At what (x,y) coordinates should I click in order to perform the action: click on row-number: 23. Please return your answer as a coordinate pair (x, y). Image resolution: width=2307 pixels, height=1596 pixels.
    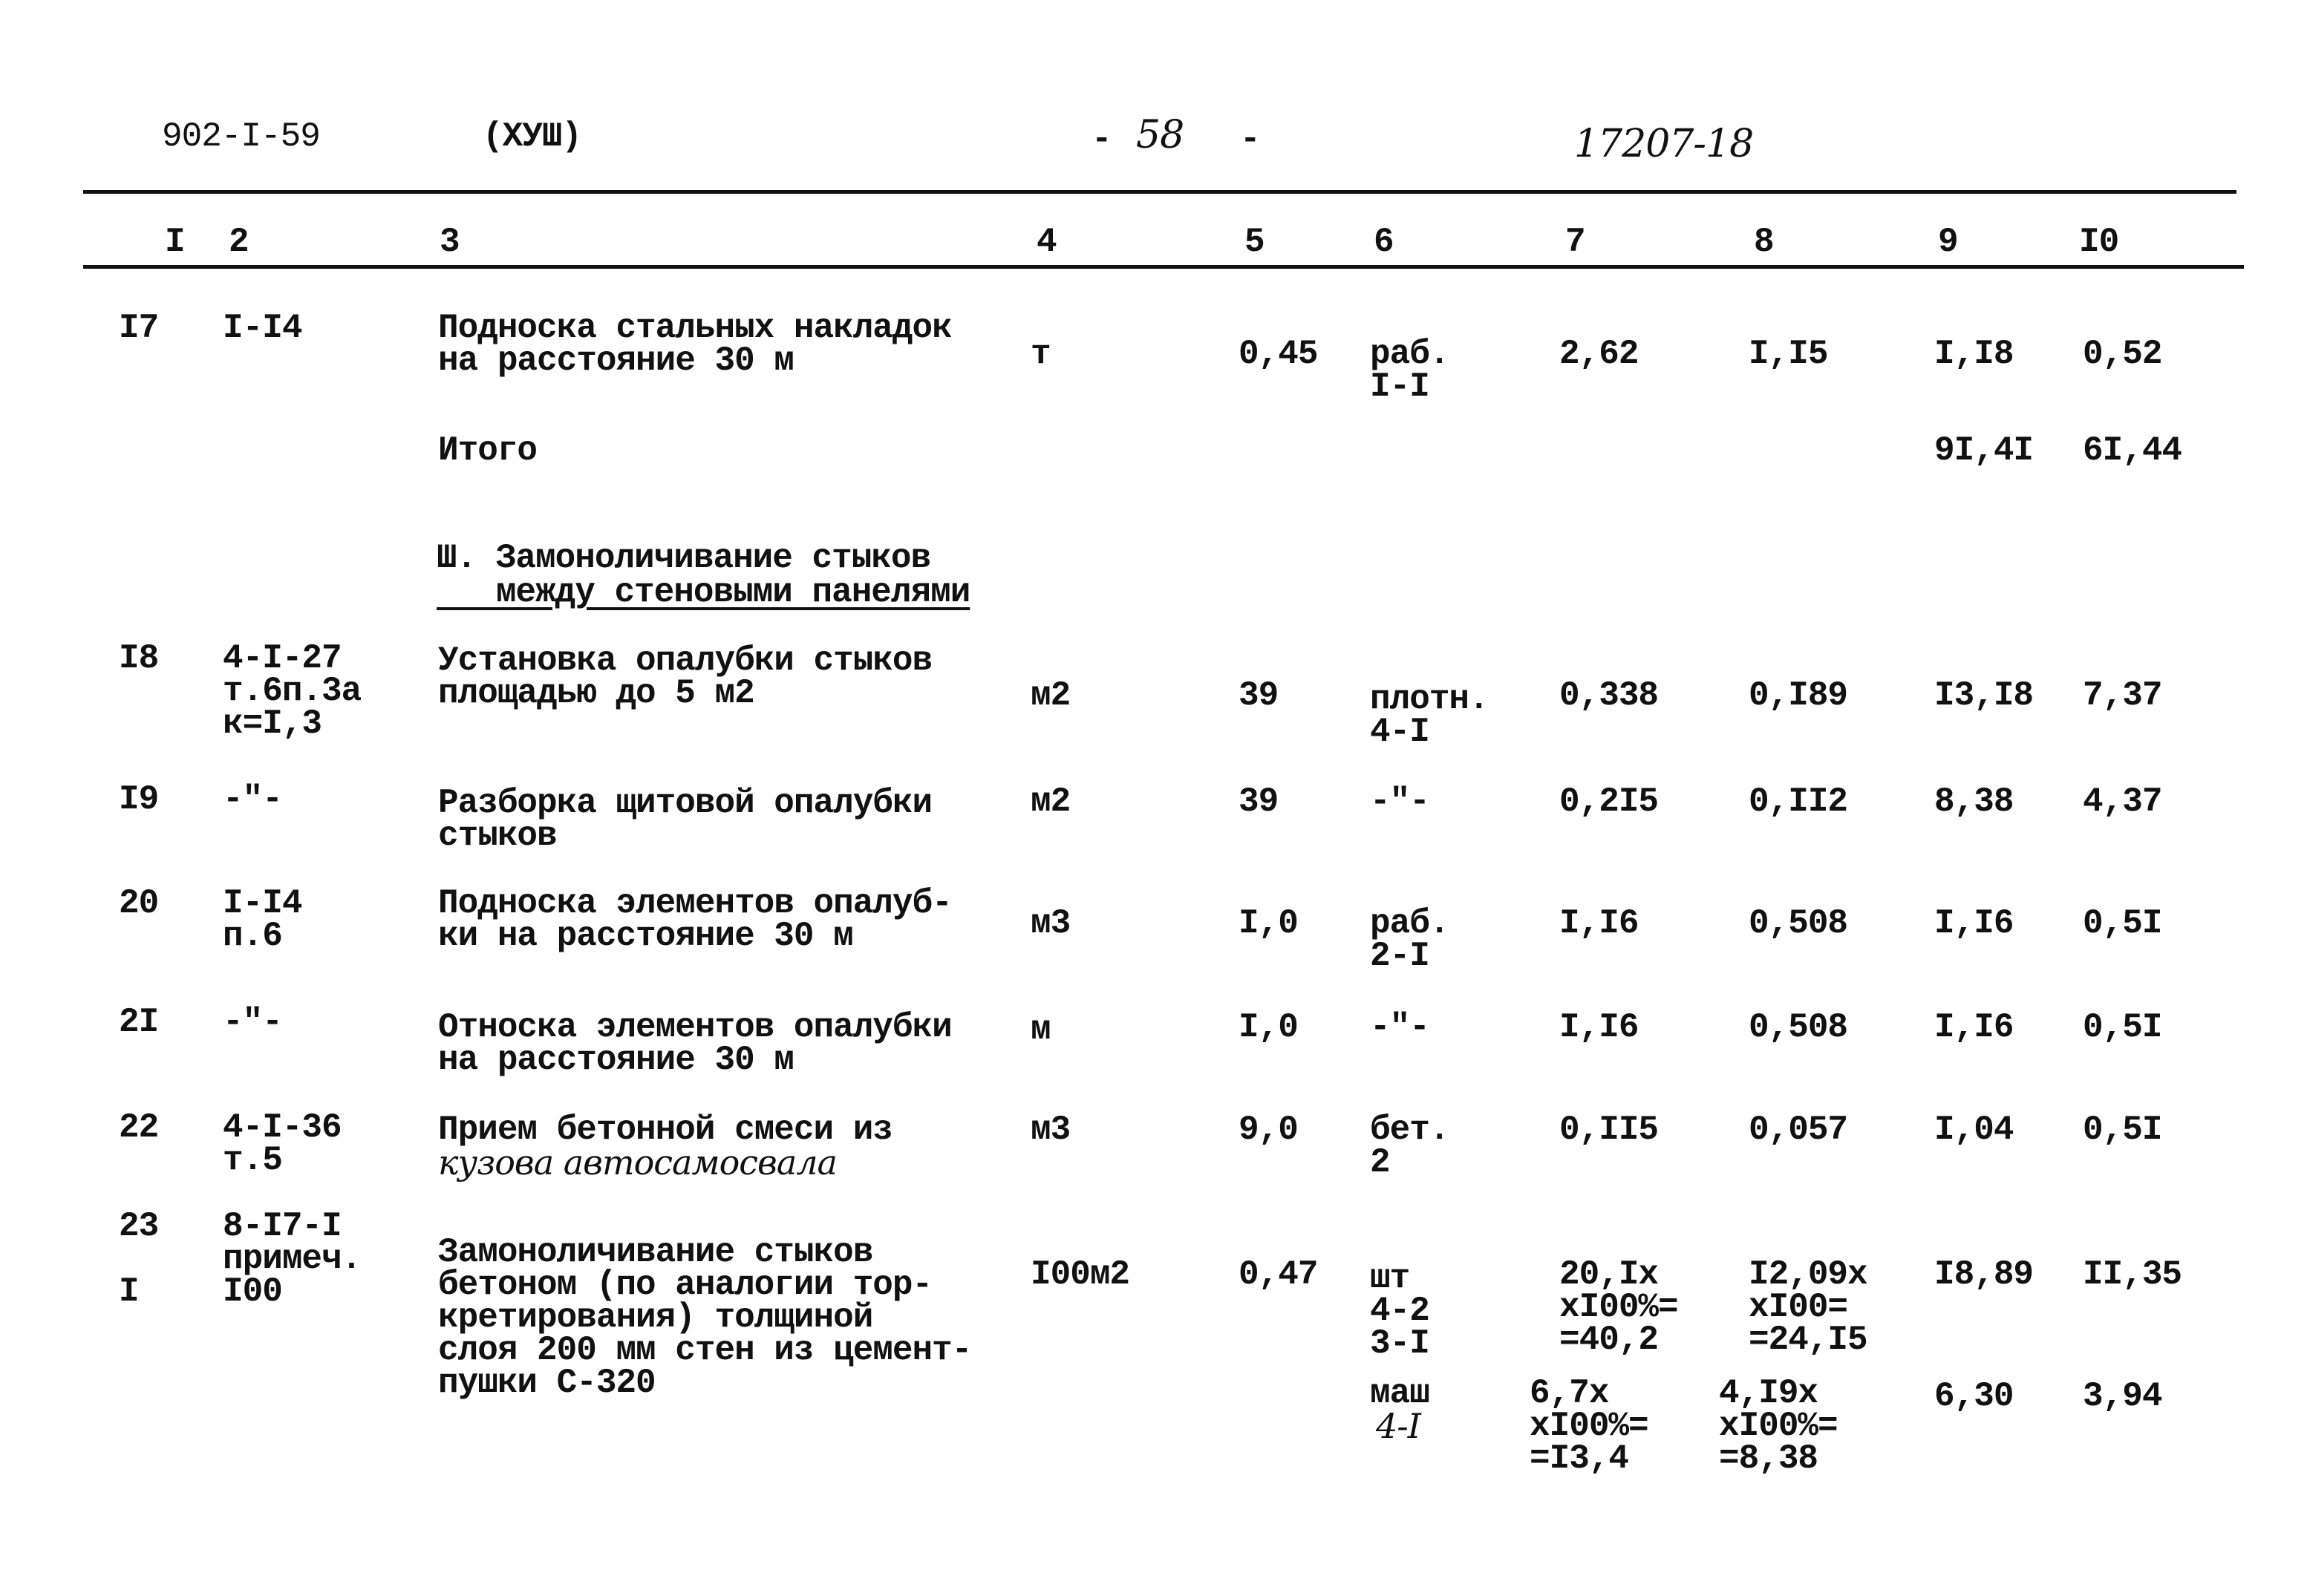
    Looking at the image, I should click on (139, 1227).